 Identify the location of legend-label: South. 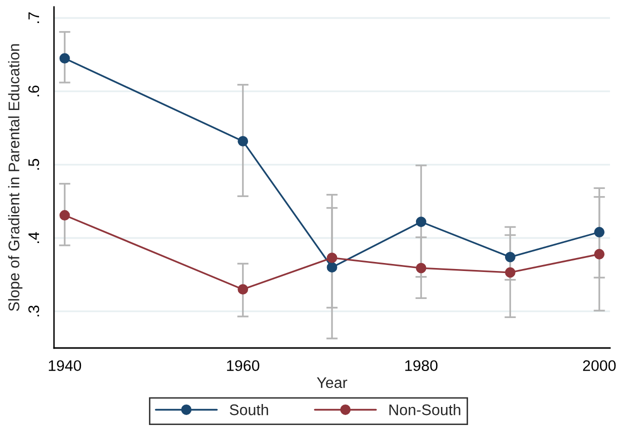
(249, 410).